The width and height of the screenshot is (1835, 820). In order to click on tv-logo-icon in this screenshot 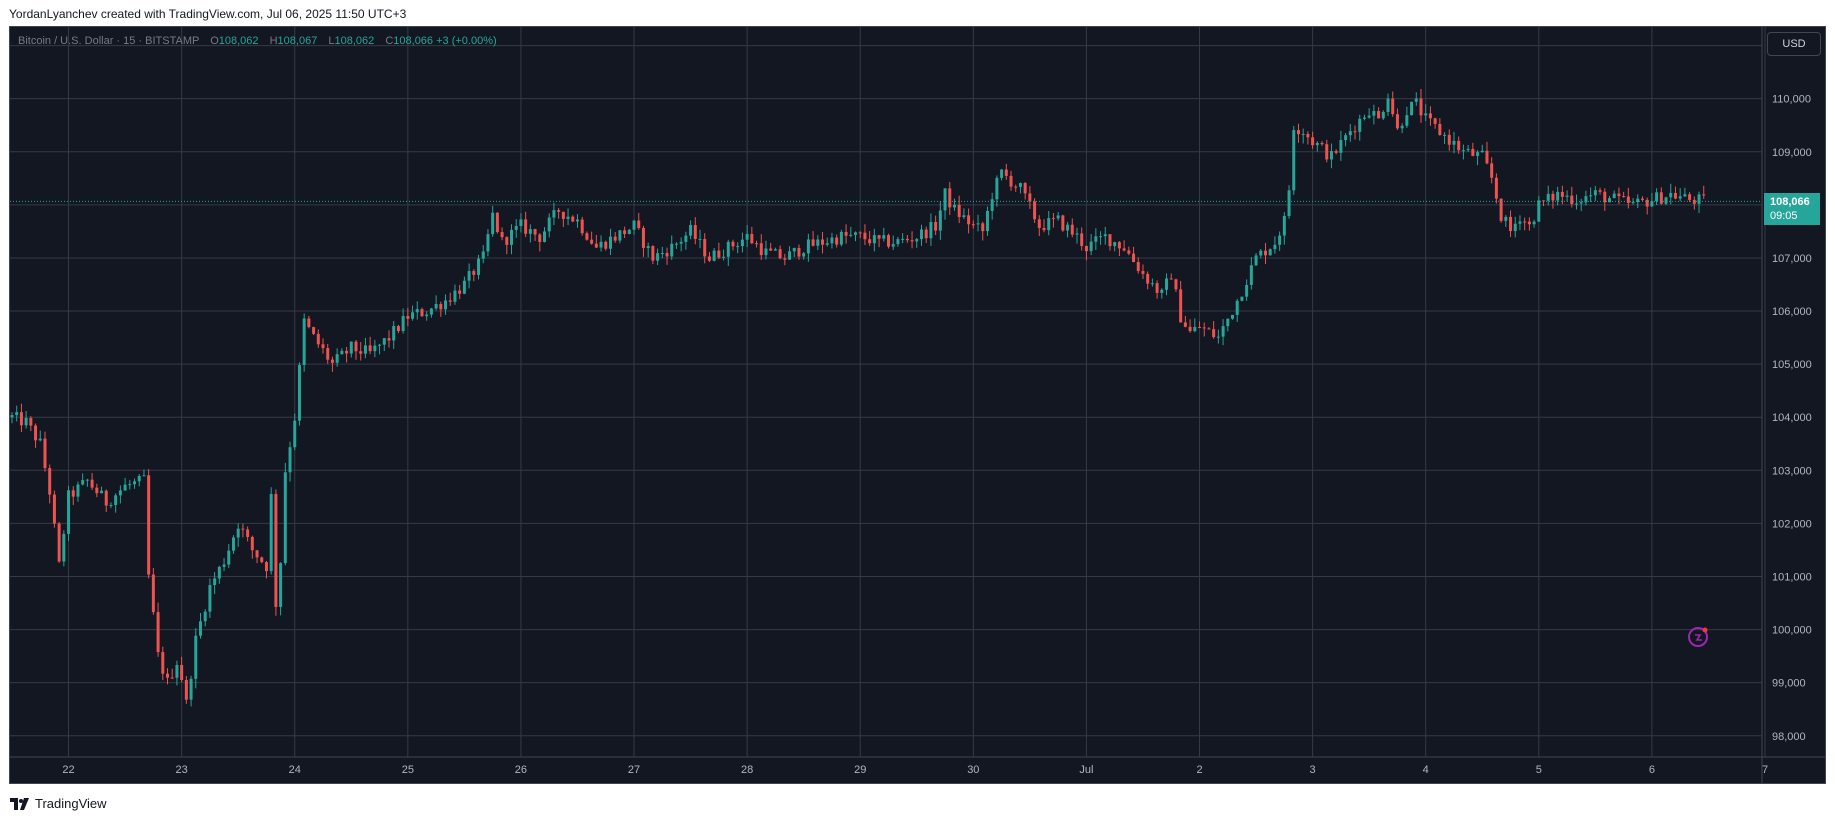, I will do `click(19, 803)`.